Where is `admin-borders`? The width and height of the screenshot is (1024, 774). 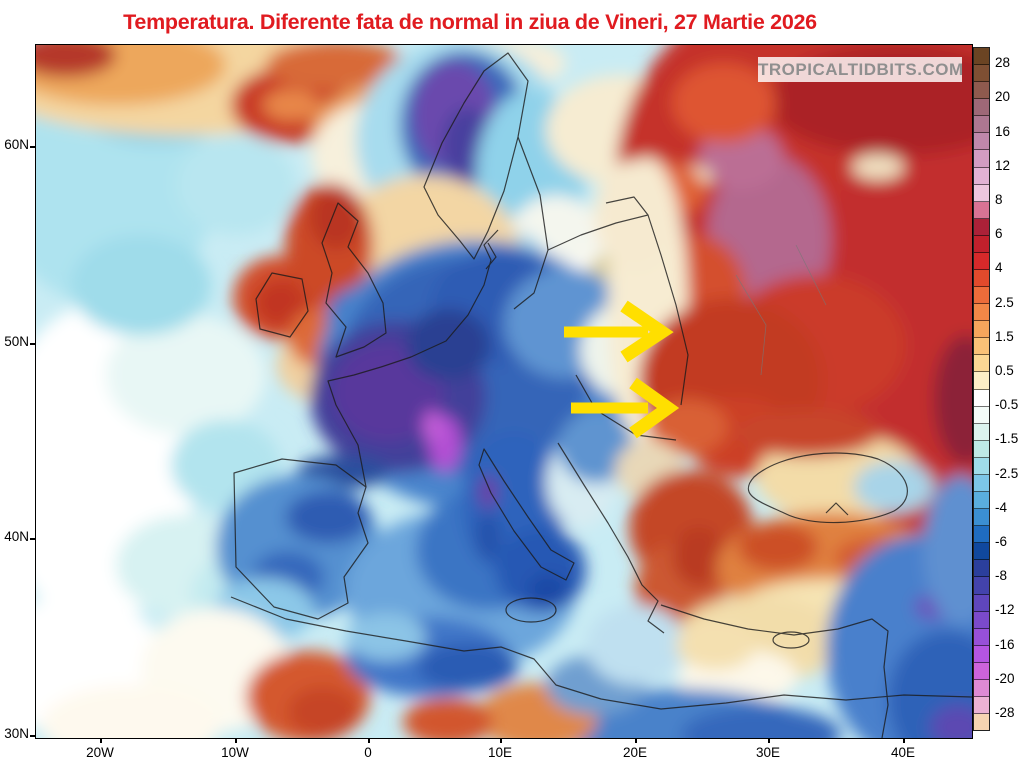 admin-borders is located at coordinates (781, 310).